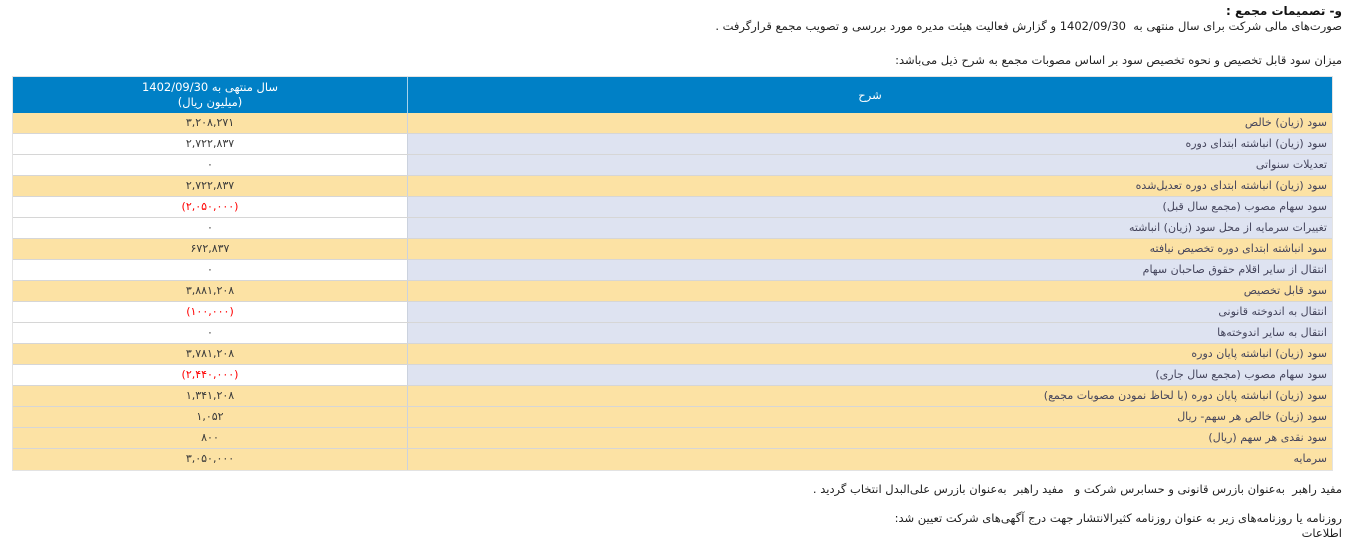 Image resolution: width=1350 pixels, height=551 pixels. I want to click on row-label: انتقال به سایر اندوخته‌ها, so click(869, 333).